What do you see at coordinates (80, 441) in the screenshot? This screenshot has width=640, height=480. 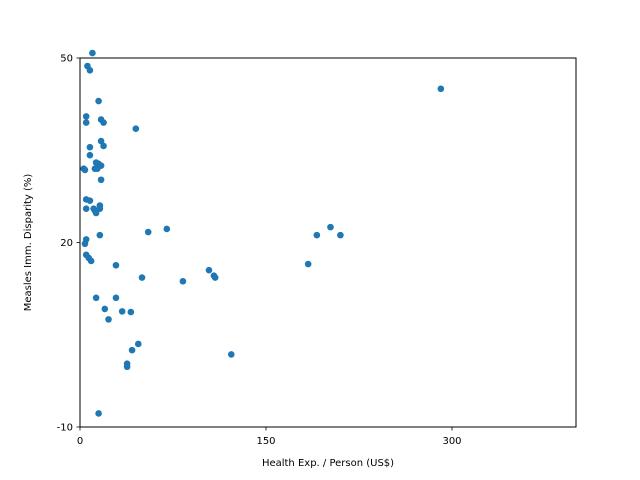 I see `x-tick-label: 0` at bounding box center [80, 441].